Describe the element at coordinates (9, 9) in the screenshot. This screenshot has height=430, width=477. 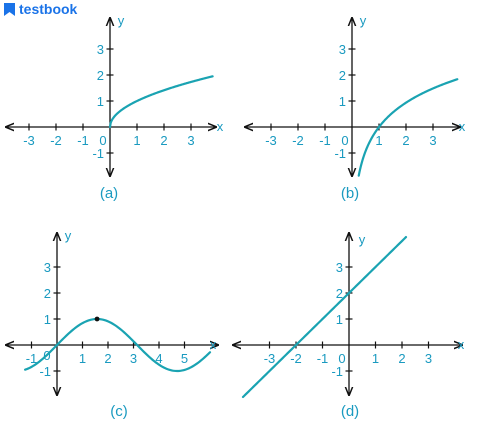
I see `bookmark-icon` at that location.